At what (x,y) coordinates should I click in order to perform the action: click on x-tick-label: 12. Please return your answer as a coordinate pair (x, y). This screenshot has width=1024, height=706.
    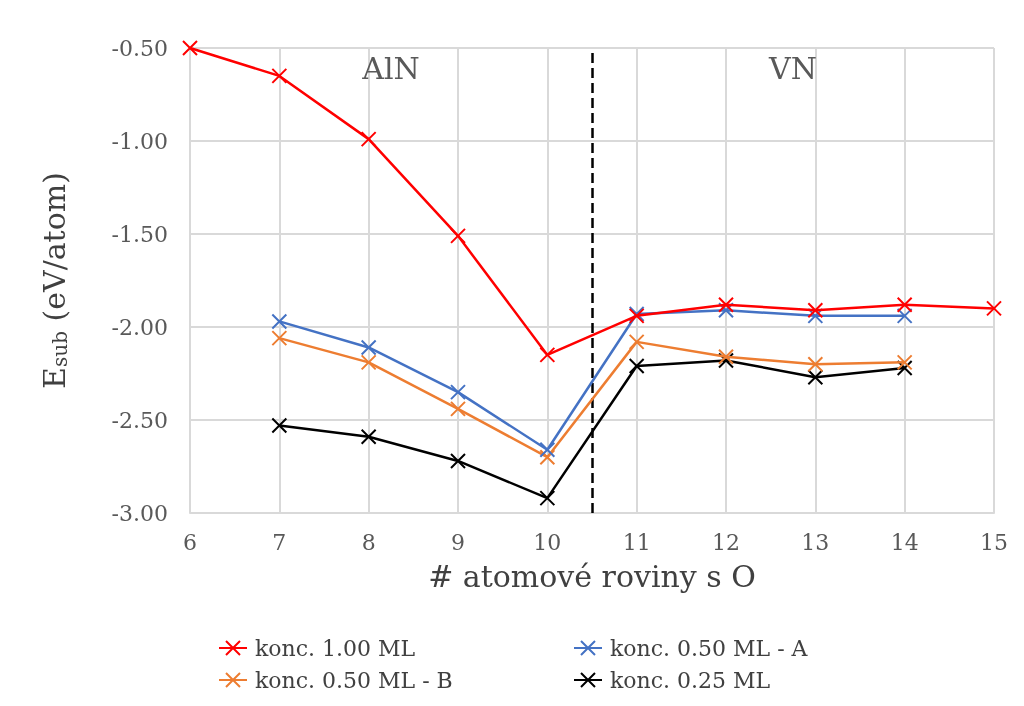
    Looking at the image, I should click on (726, 542).